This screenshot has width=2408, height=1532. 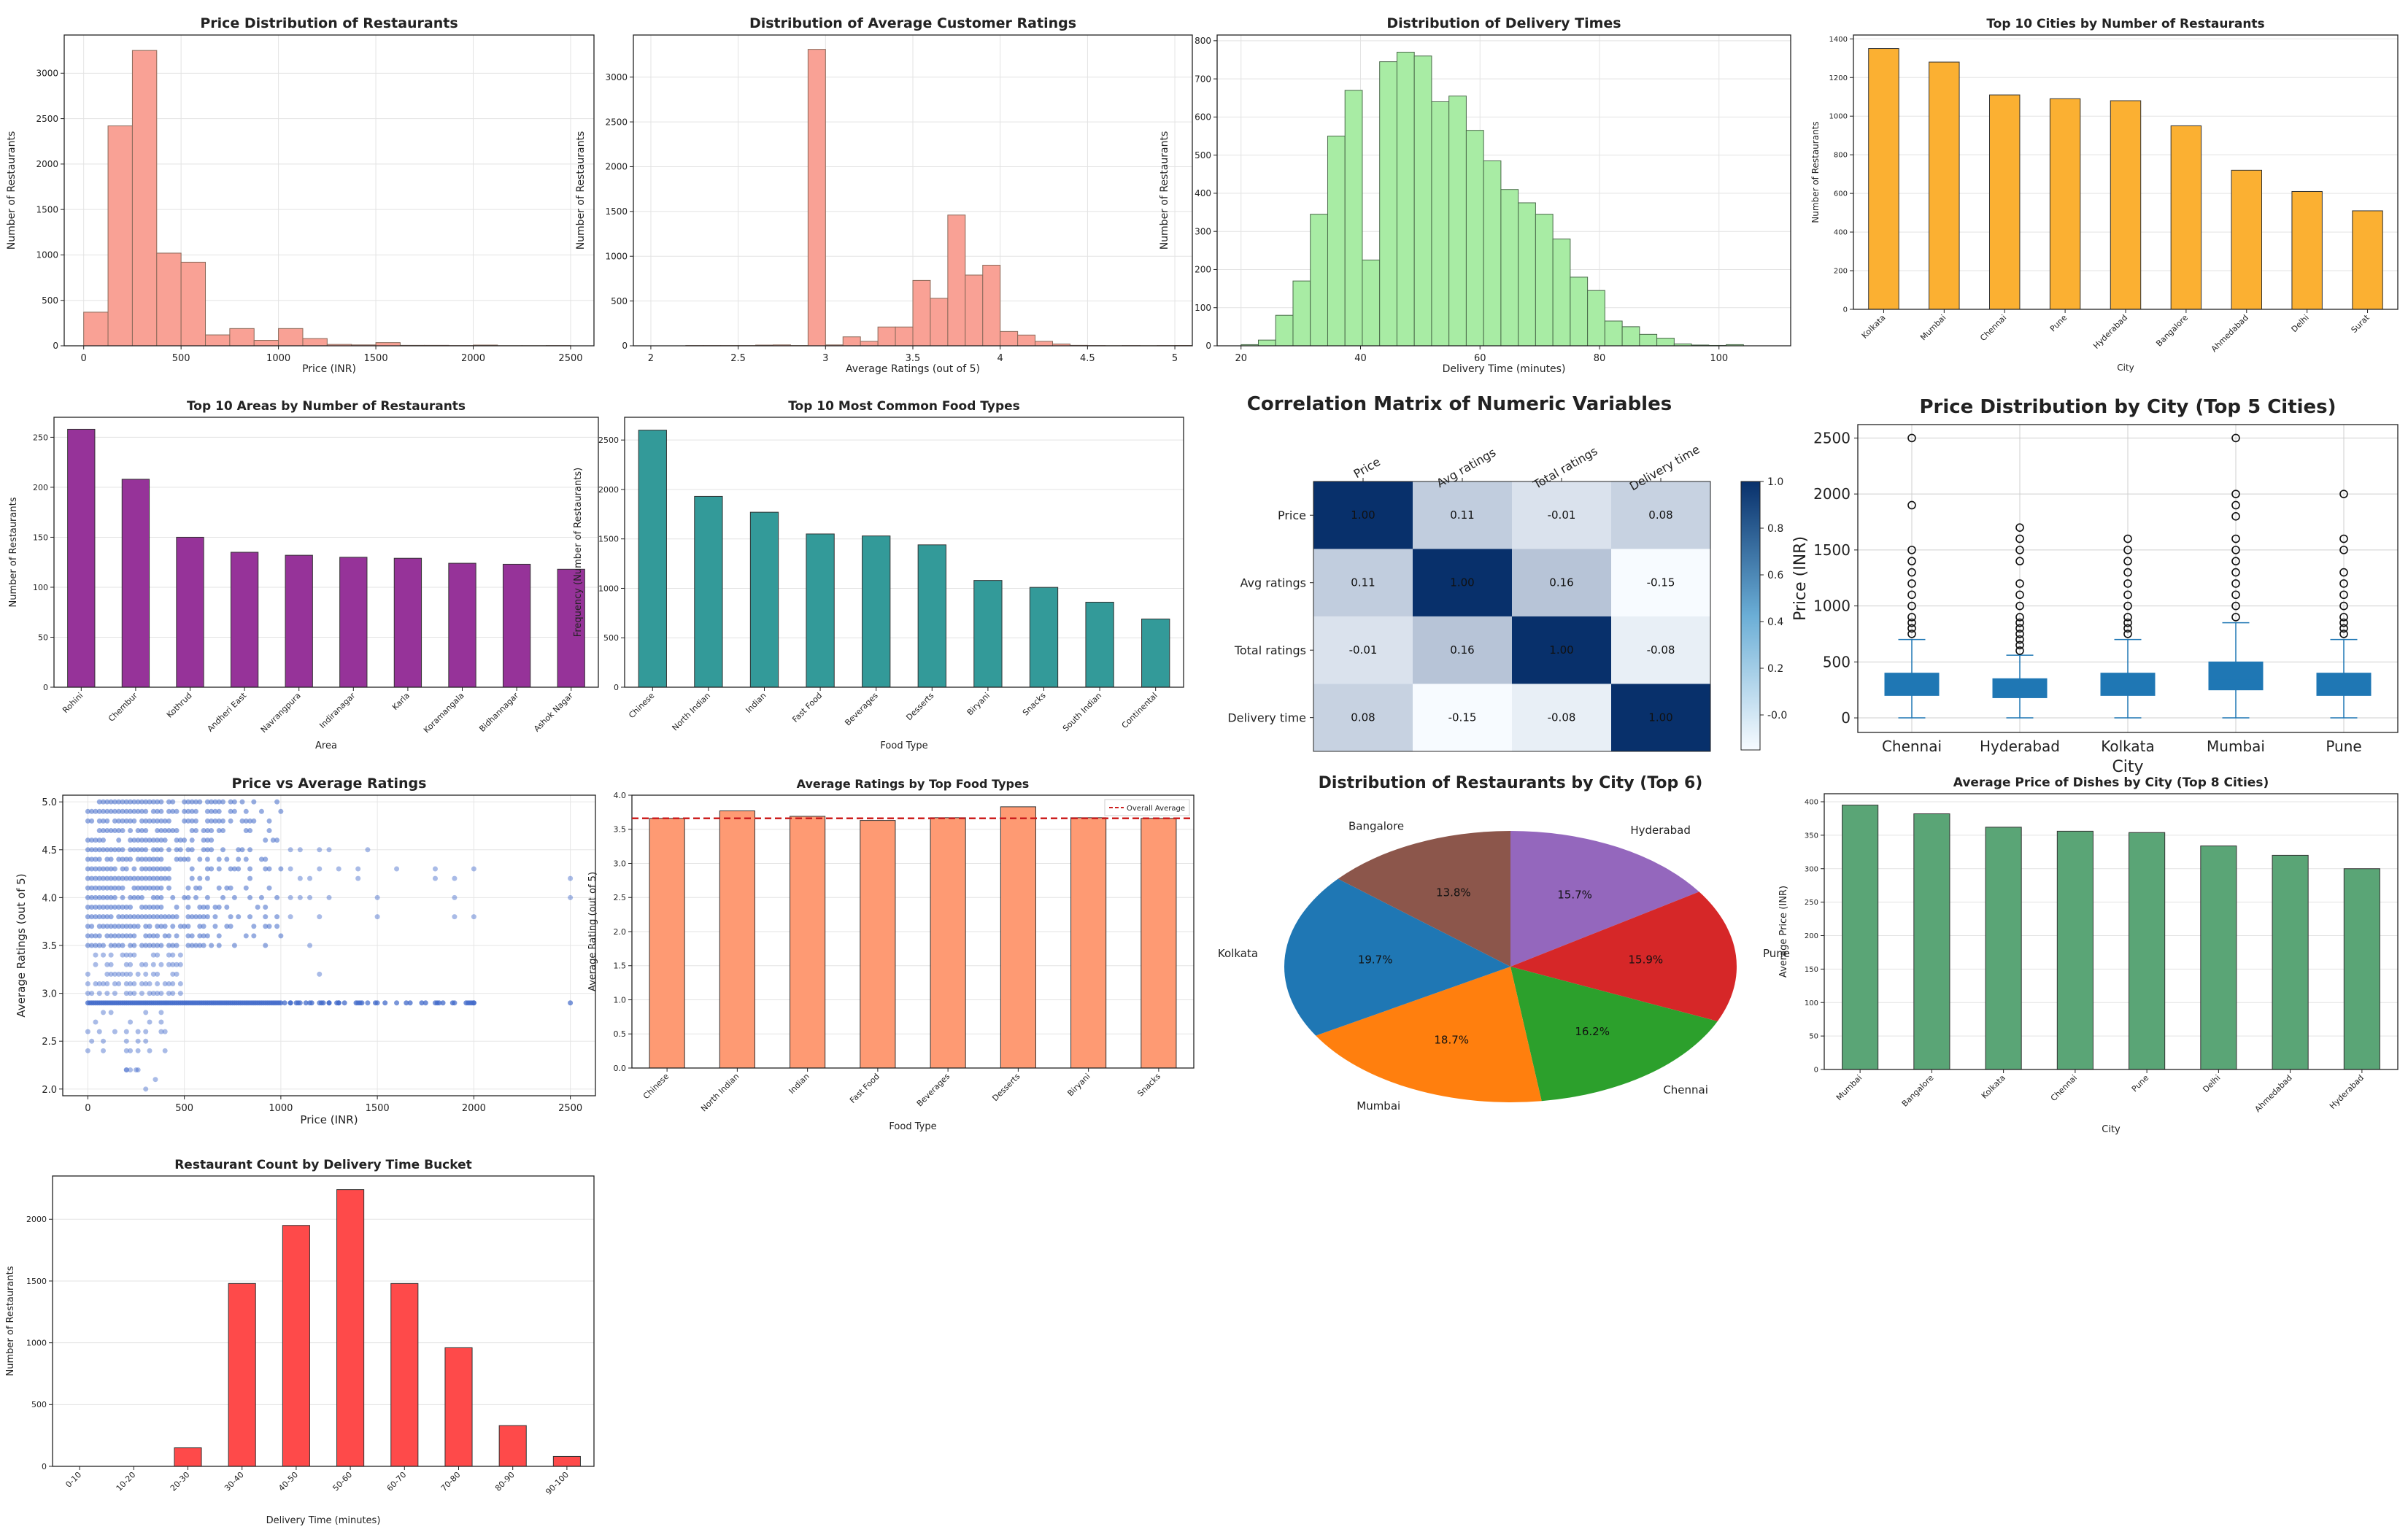 What do you see at coordinates (474, 1109) in the screenshot?
I see `x-tick-label: 2000` at bounding box center [474, 1109].